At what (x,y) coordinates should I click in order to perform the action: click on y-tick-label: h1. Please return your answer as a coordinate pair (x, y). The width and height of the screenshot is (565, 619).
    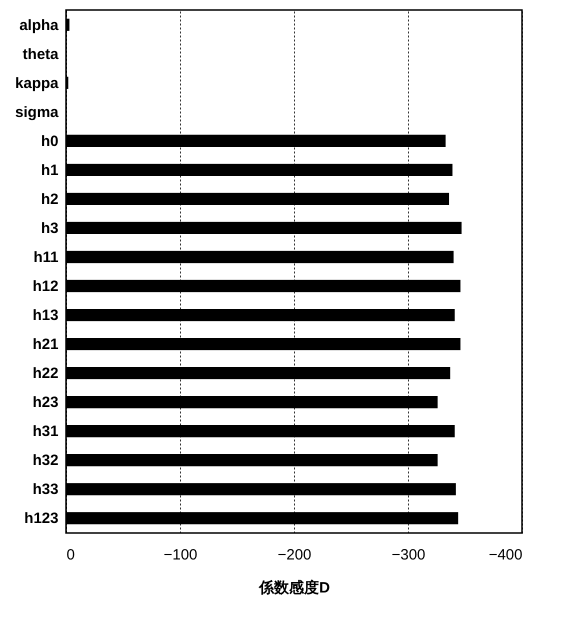
    Looking at the image, I should click on (49, 170).